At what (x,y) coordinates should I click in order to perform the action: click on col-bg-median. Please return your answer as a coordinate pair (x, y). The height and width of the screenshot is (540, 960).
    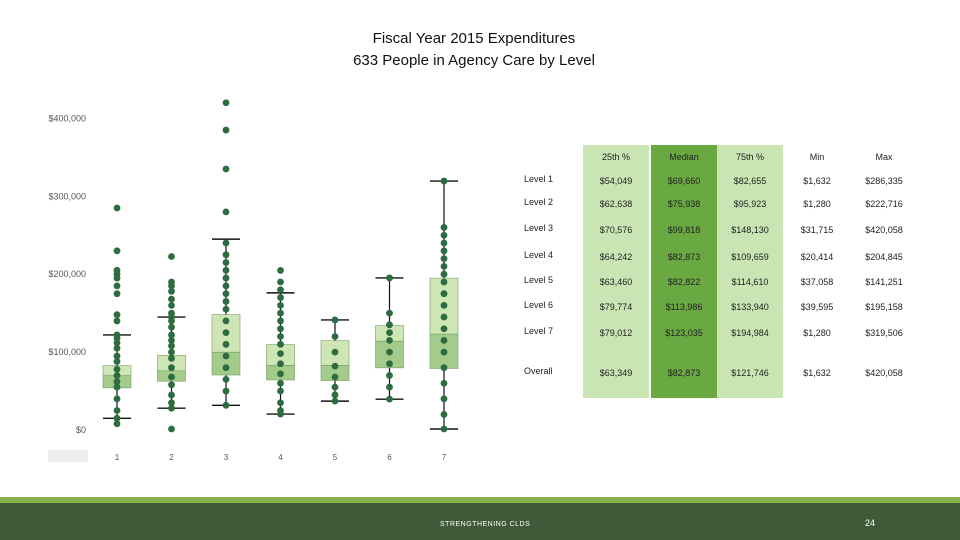
    Looking at the image, I should click on (684, 271).